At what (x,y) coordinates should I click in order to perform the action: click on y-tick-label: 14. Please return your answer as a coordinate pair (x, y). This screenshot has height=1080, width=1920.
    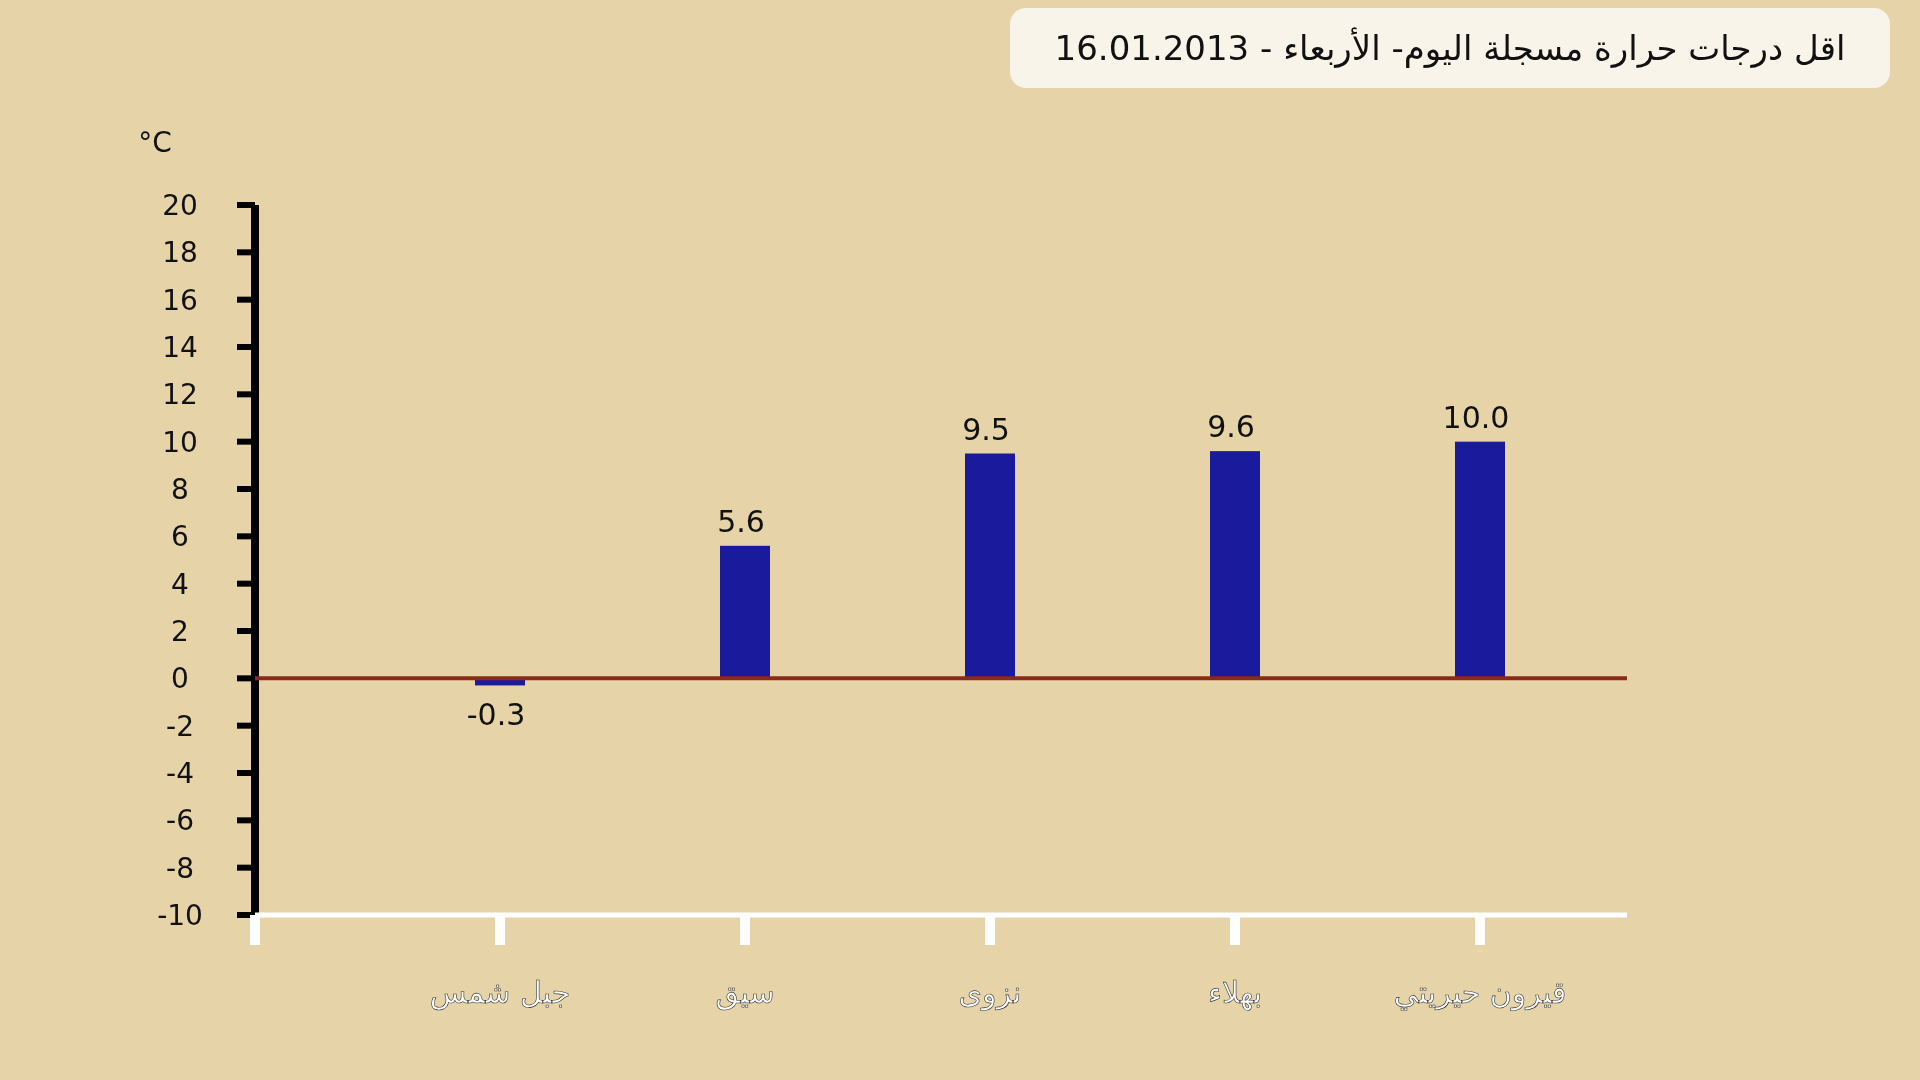
    Looking at the image, I should click on (180, 347).